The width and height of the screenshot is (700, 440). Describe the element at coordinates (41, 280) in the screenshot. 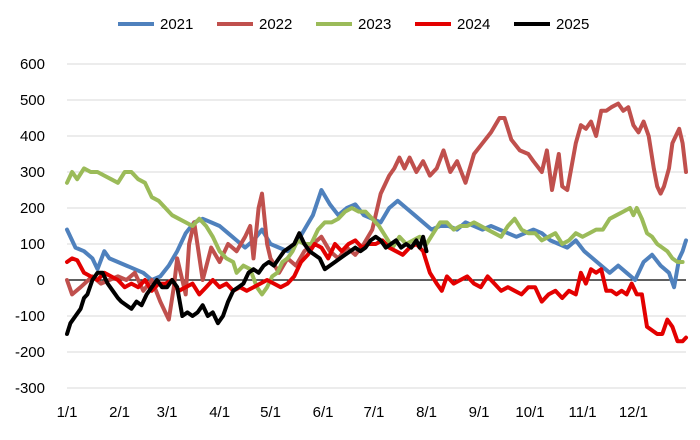

I see `y-tick-label: 0` at that location.